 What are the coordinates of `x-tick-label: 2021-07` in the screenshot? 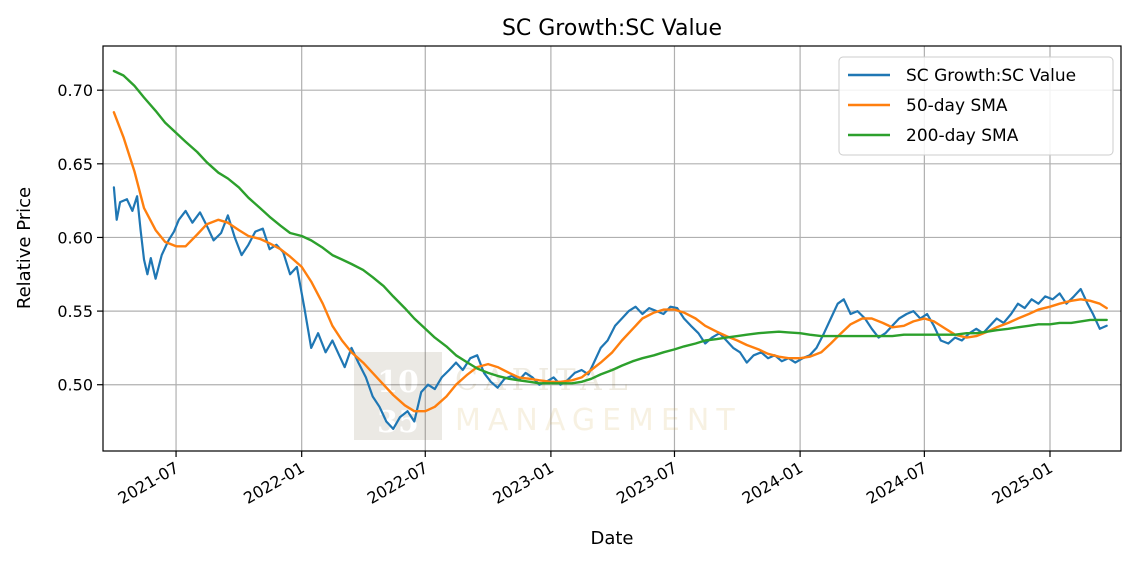 It's located at (148, 483).